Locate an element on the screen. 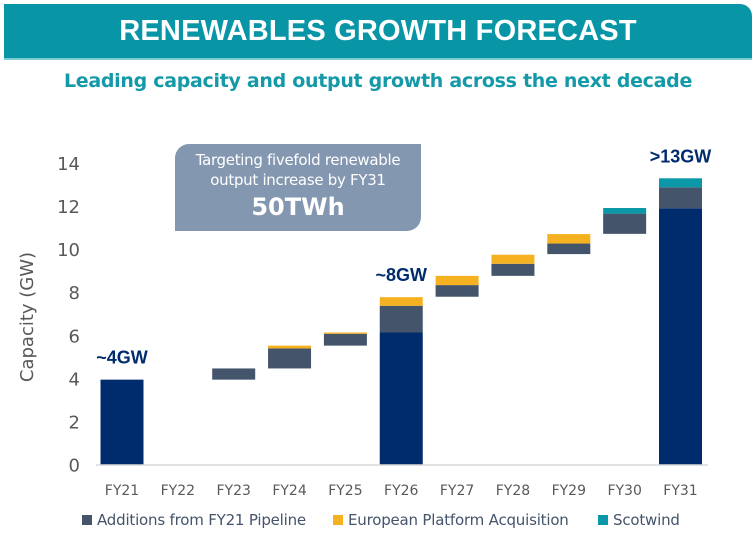 The width and height of the screenshot is (756, 547). bar-pipeline-fy29 is located at coordinates (569, 249).